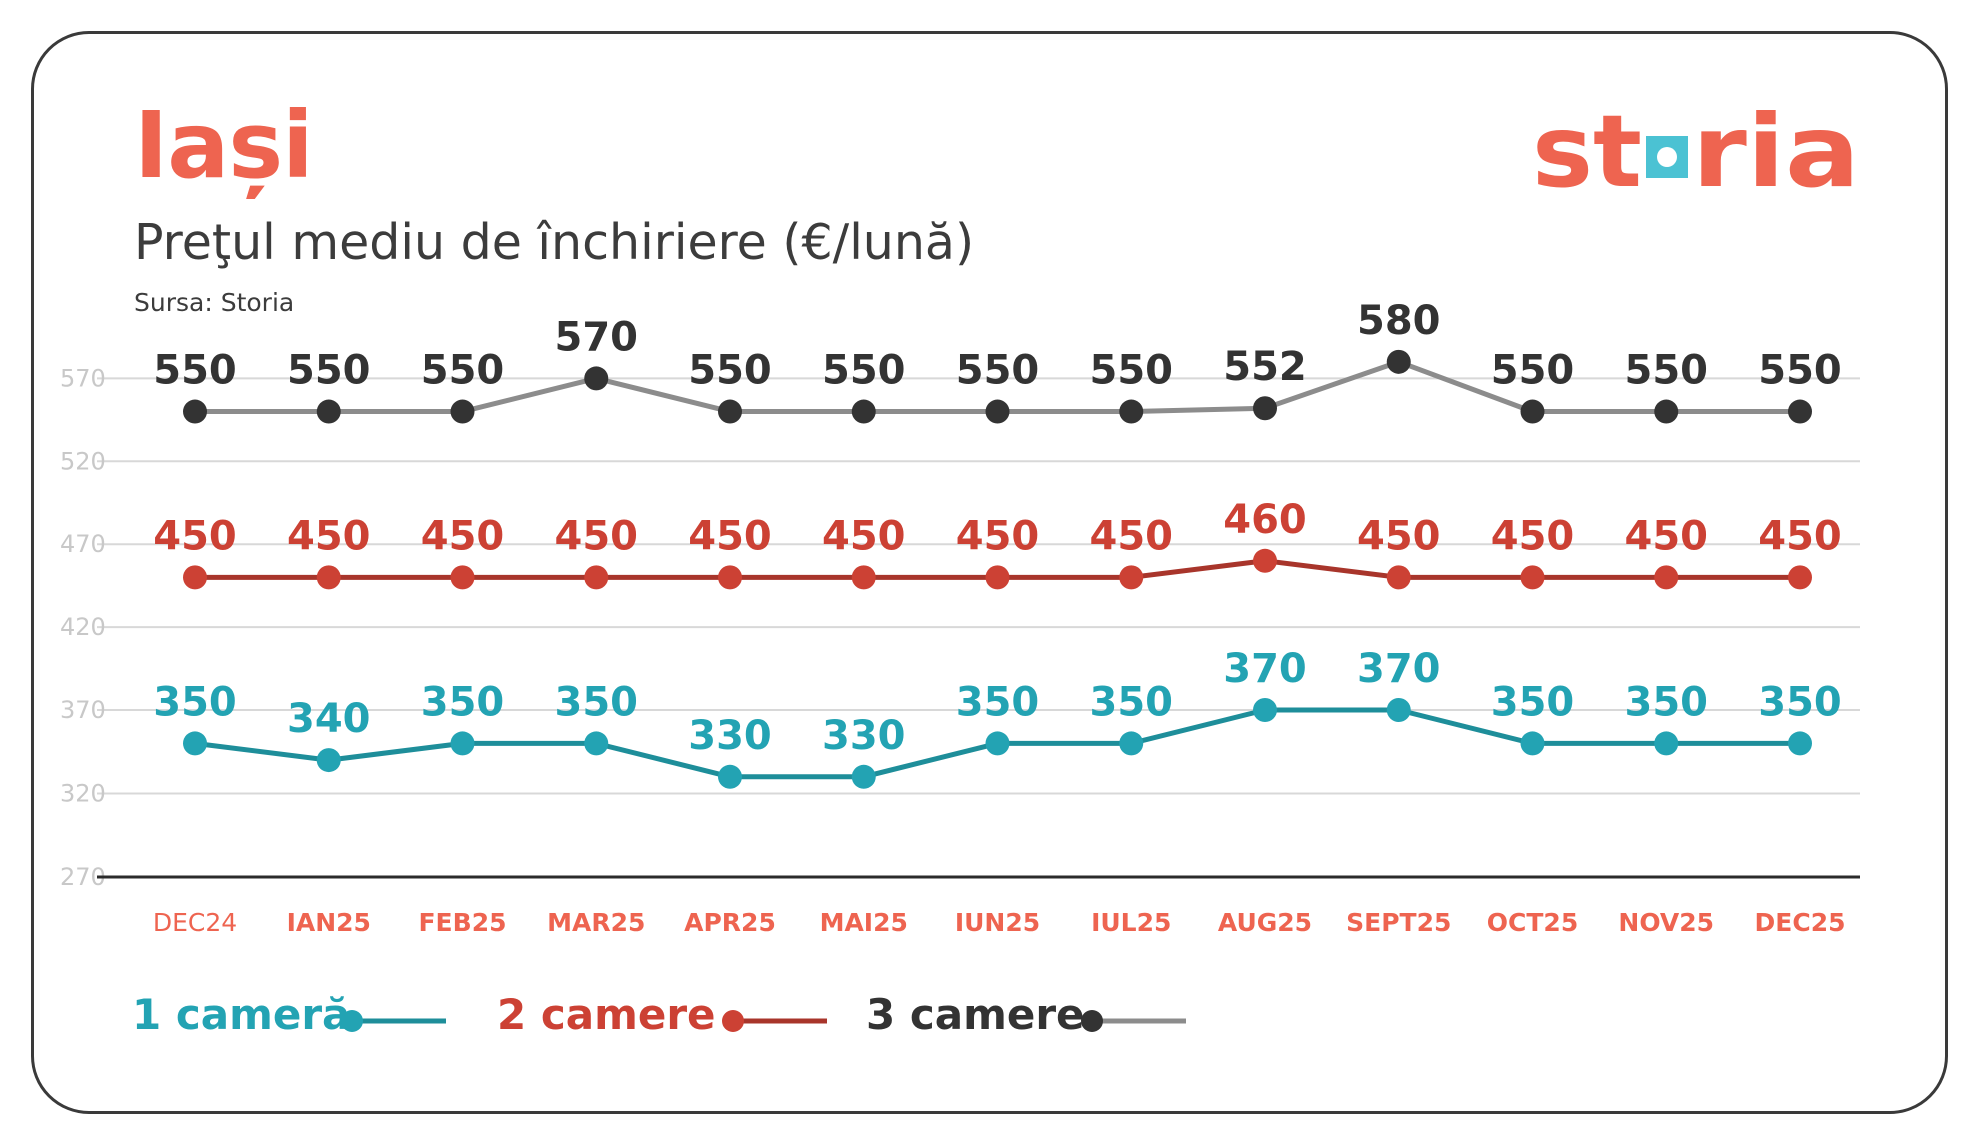 Image resolution: width=1979 pixels, height=1146 pixels. I want to click on data-label-3-camere-mar25: 570, so click(597, 337).